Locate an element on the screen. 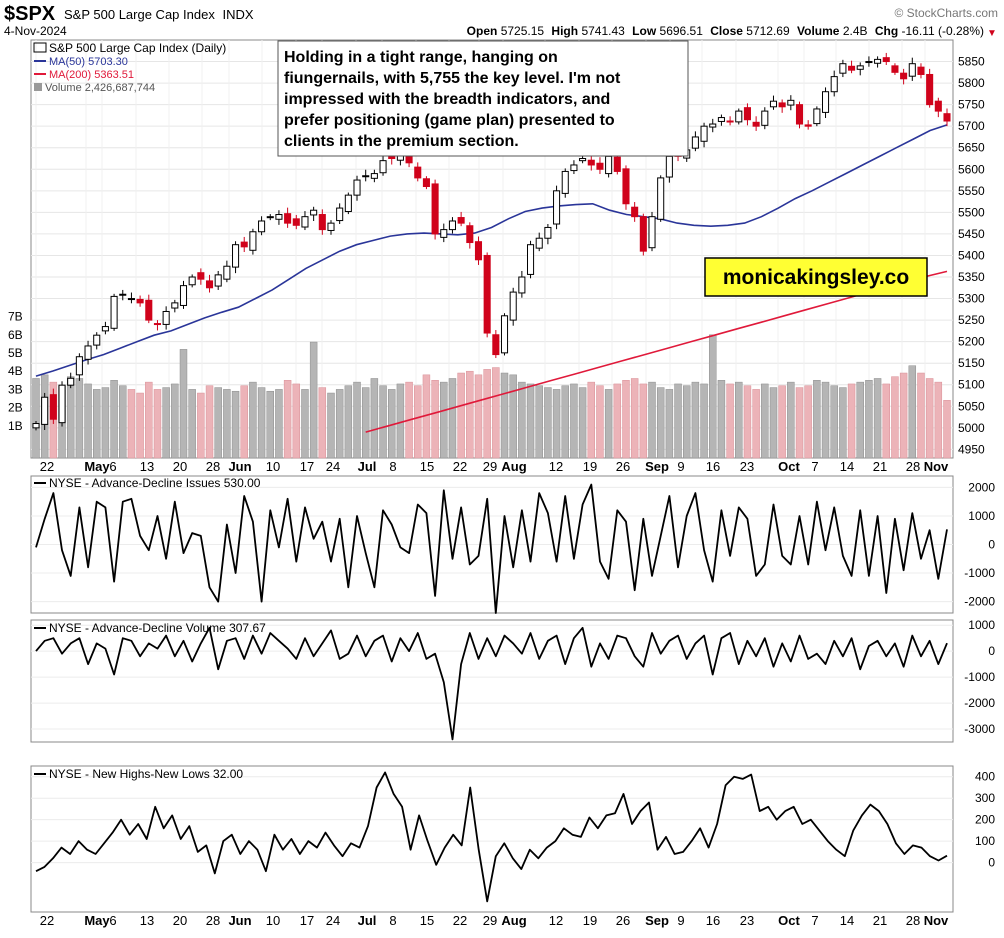  price-tick-label: 5650 is located at coordinates (971, 148).